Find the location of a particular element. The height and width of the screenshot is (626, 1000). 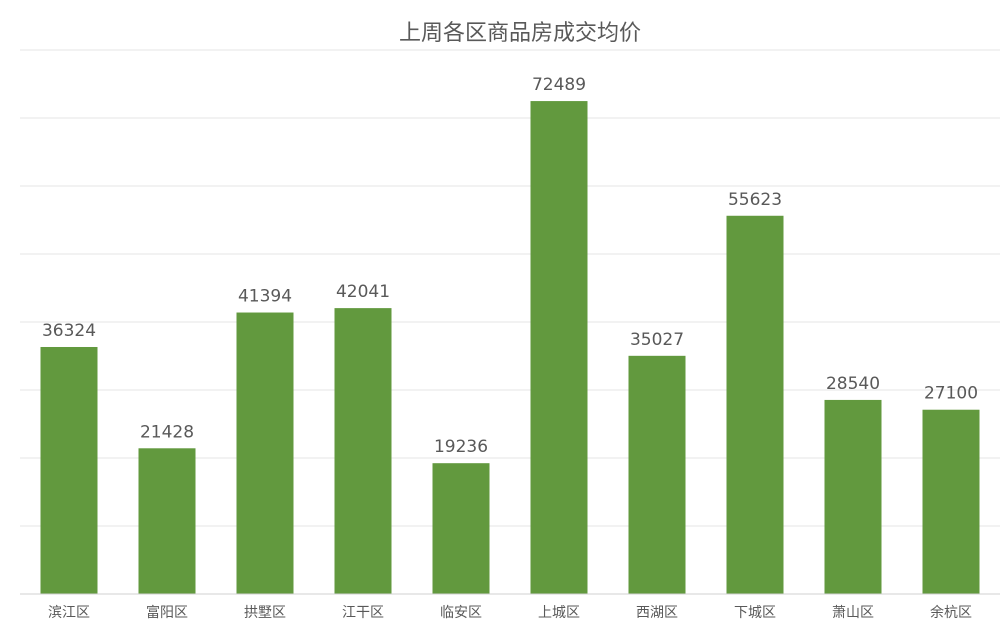

category-label: 余杭区 is located at coordinates (951, 612).